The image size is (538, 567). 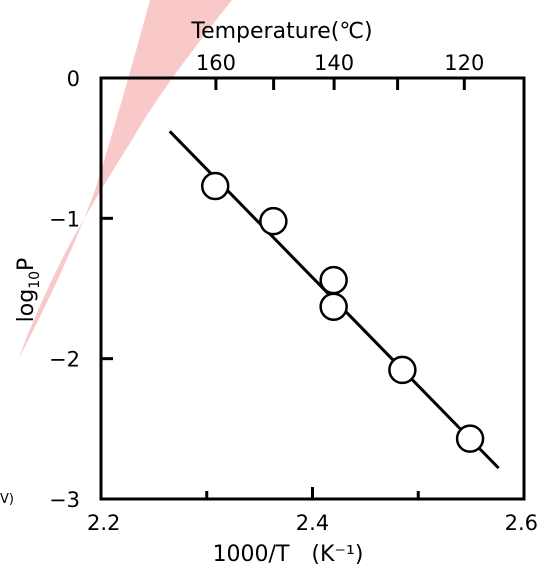 What do you see at coordinates (521, 523) in the screenshot?
I see `x-tick-label: 2.6` at bounding box center [521, 523].